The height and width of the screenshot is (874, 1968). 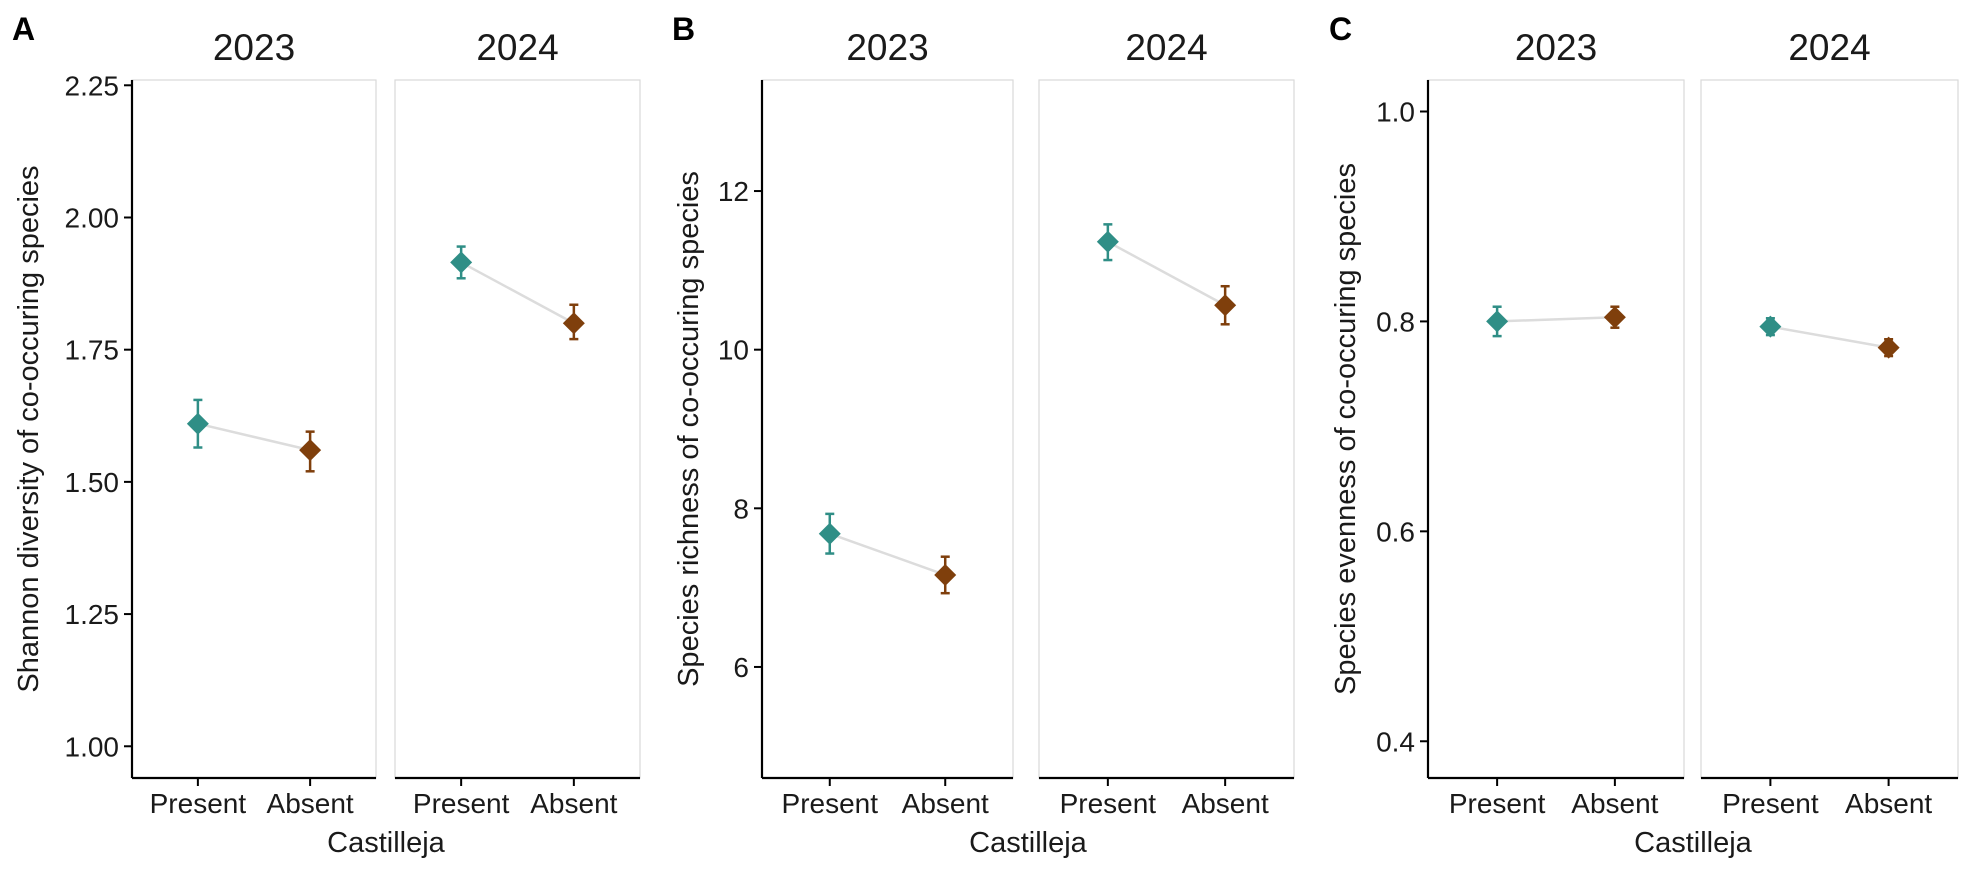 I want to click on panel-letter: A, so click(x=23, y=29).